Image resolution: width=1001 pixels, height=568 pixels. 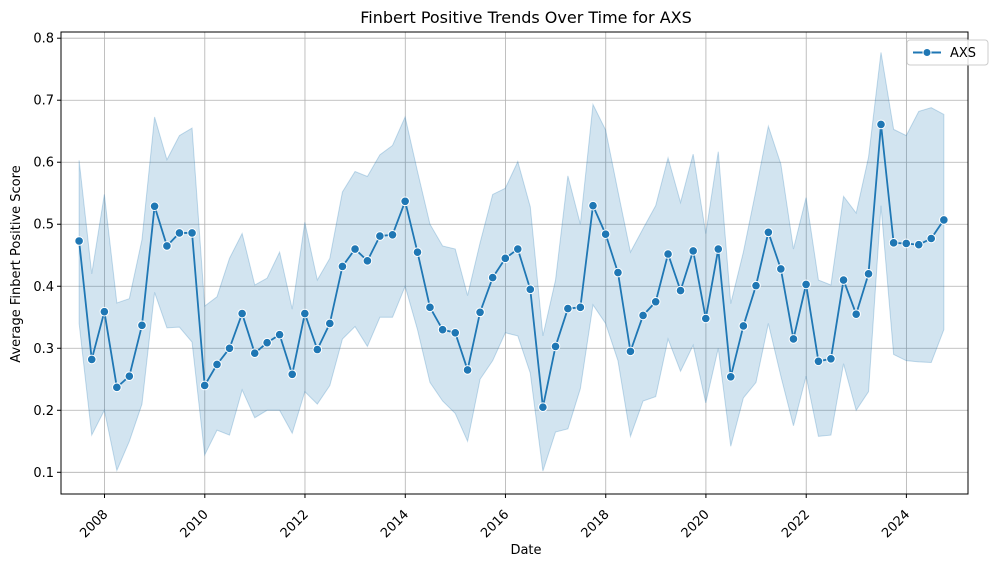 What do you see at coordinates (596, 524) in the screenshot?
I see `x-tick-label: 2018` at bounding box center [596, 524].